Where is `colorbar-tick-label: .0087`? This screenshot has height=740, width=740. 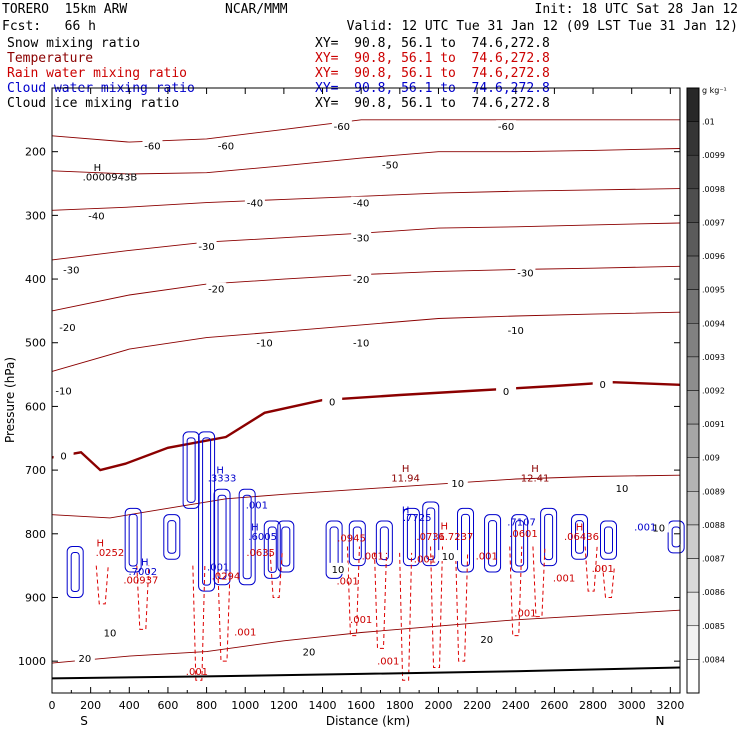 colorbar-tick-label: .0087 is located at coordinates (713, 559).